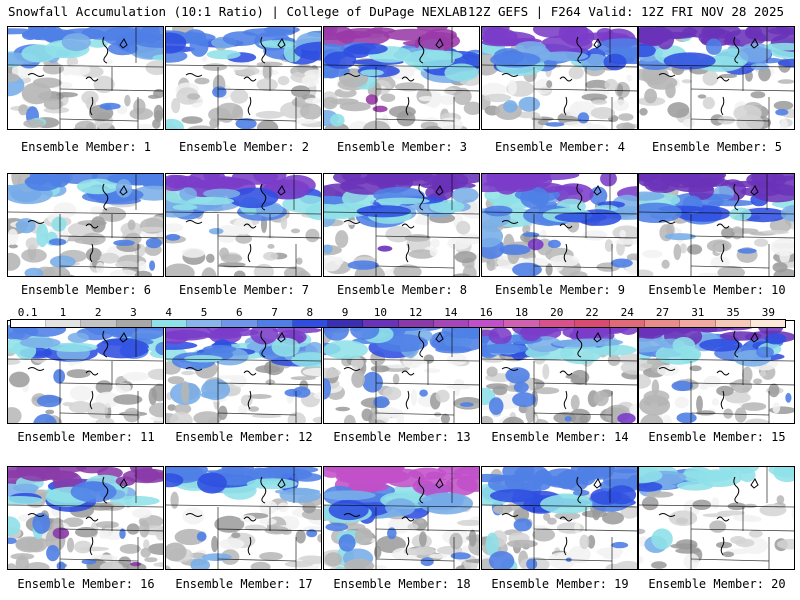 The image size is (800, 600). What do you see at coordinates (560, 437) in the screenshot?
I see `ensemble-member-label: Ensemble Member: 14` at bounding box center [560, 437].